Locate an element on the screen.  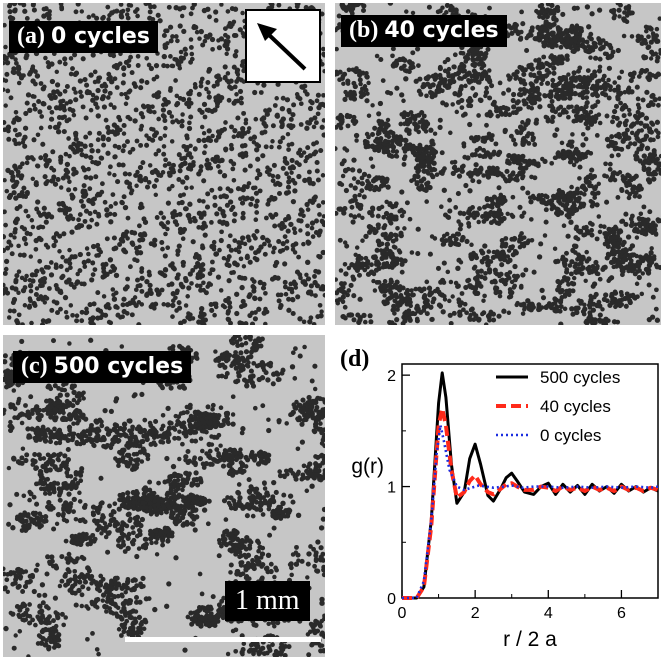
plot-legend: 500 cycles 40 cycles 0 cycles is located at coordinates (558, 406).